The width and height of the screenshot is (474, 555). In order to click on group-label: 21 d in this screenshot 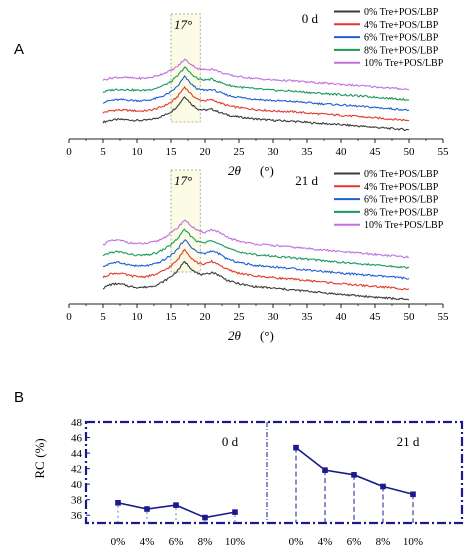, I will do `click(408, 441)`.